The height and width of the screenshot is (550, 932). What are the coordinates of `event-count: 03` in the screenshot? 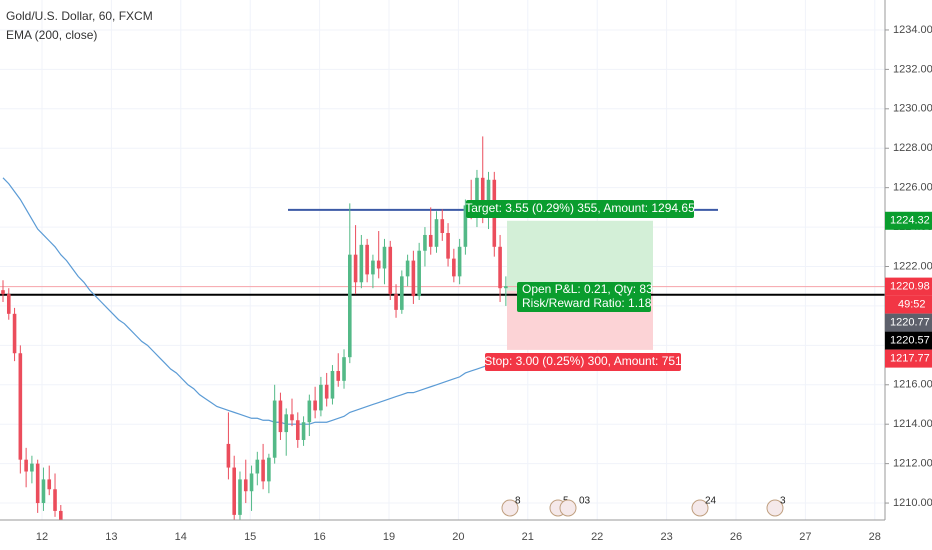 It's located at (585, 501).